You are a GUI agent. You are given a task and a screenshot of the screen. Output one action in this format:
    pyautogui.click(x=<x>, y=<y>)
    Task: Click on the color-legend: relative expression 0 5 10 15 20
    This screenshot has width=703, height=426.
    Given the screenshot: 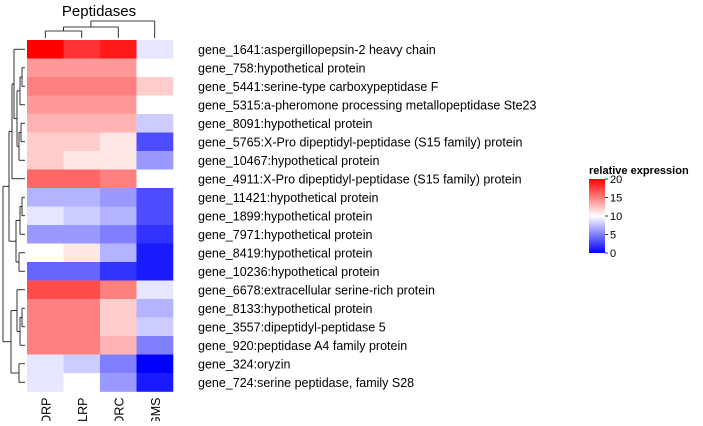 What is the action you would take?
    pyautogui.click(x=639, y=212)
    